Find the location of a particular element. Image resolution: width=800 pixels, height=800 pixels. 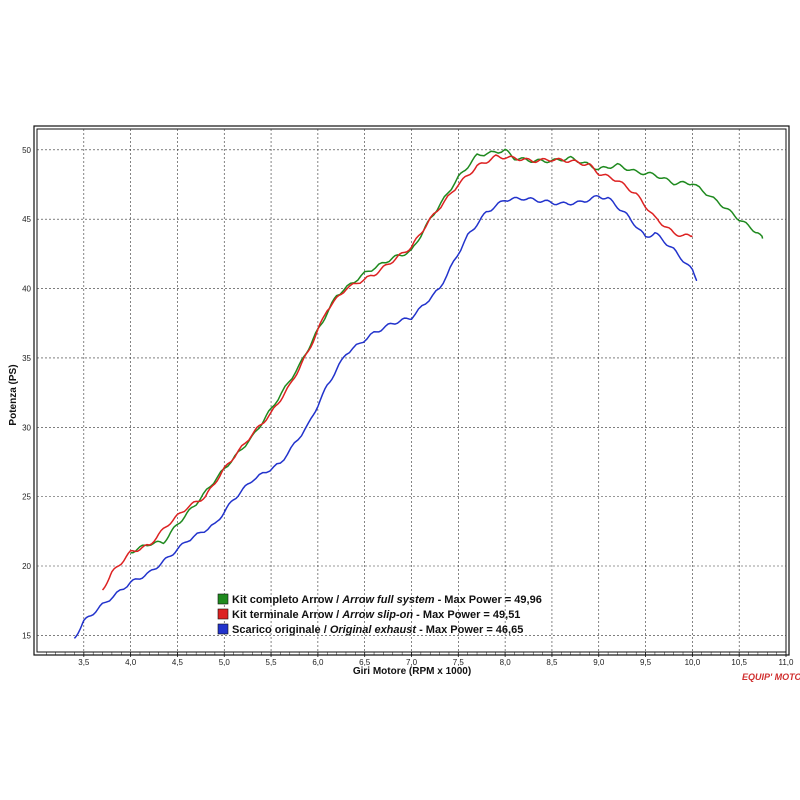

y-tick-label: 45 is located at coordinates (26, 219).